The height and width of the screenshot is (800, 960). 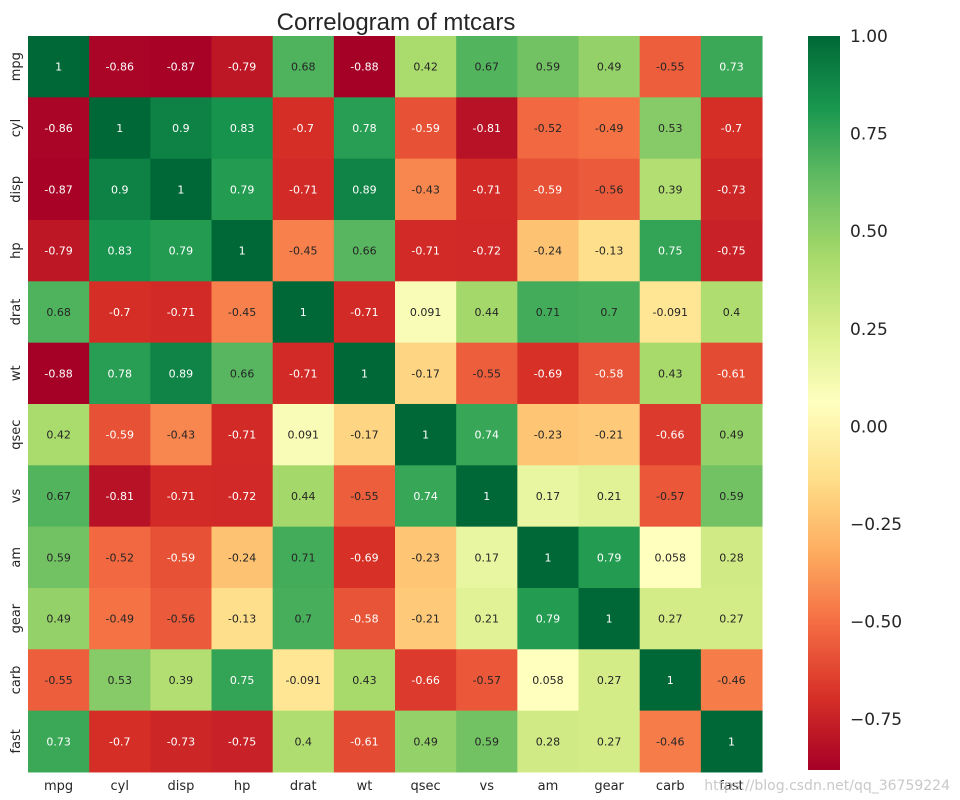 I want to click on cell-label-qsec-qsec: 1, so click(x=425, y=435).